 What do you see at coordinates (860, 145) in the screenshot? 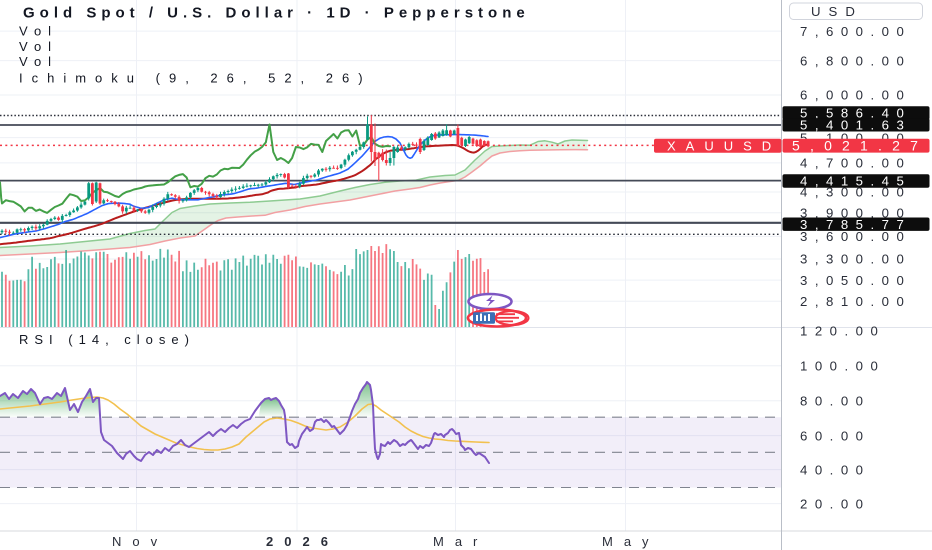
I see `svg-text: 5,021.27` at bounding box center [860, 145].